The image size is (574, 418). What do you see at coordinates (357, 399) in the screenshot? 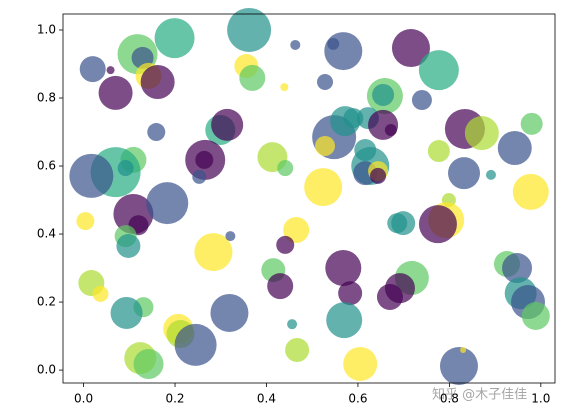
I see `x-tick-label: 0.6` at bounding box center [357, 399].